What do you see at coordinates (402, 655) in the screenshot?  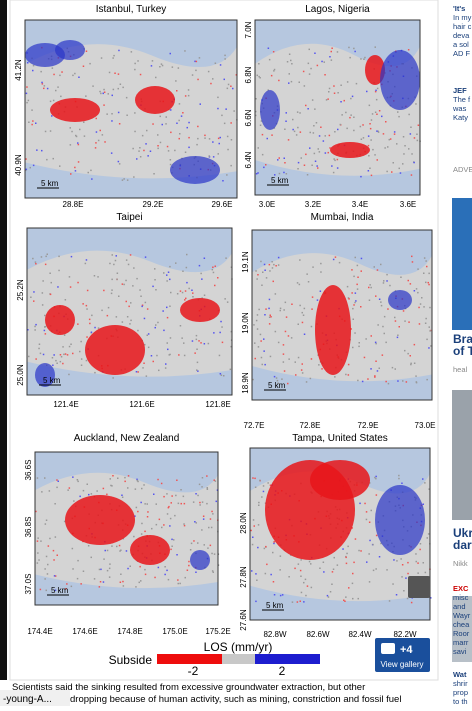 I see `view-gallery-button: +4 View gallery` at bounding box center [402, 655].